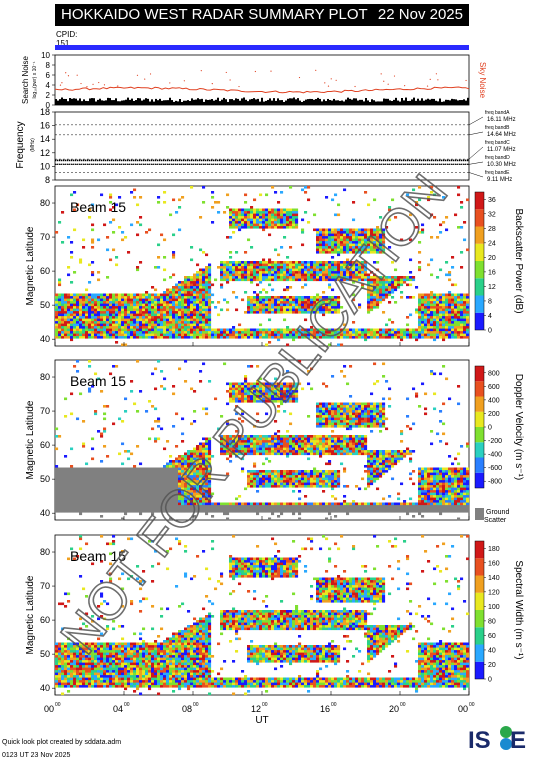  What do you see at coordinates (67, 34) in the screenshot?
I see `cpid-label-text: CPID:` at bounding box center [67, 34].